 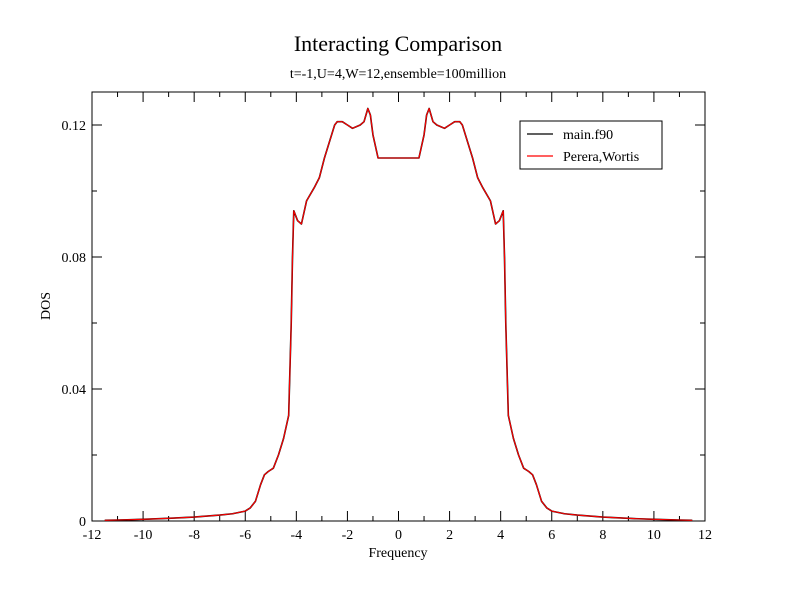 I want to click on y-axis-label: DOS, so click(x=46, y=306).